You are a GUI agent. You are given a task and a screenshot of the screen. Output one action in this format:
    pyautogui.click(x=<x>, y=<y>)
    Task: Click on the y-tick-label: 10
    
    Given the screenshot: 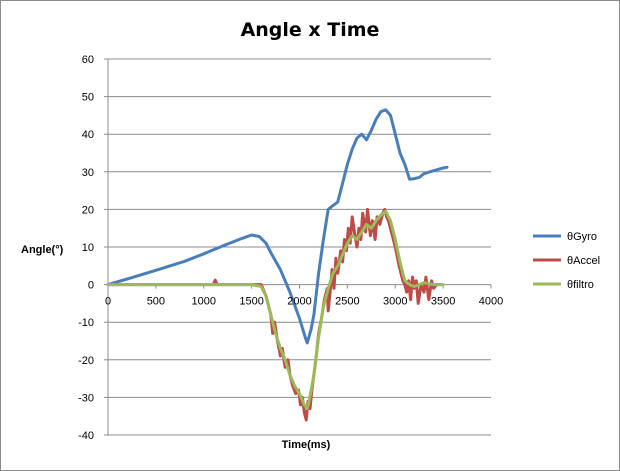 What is the action you would take?
    pyautogui.click(x=88, y=248)
    